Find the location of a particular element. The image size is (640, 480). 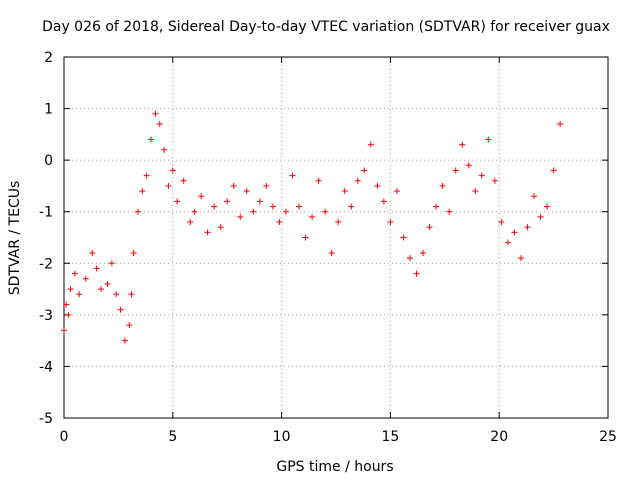

x-tick-label: 5 is located at coordinates (172, 437).